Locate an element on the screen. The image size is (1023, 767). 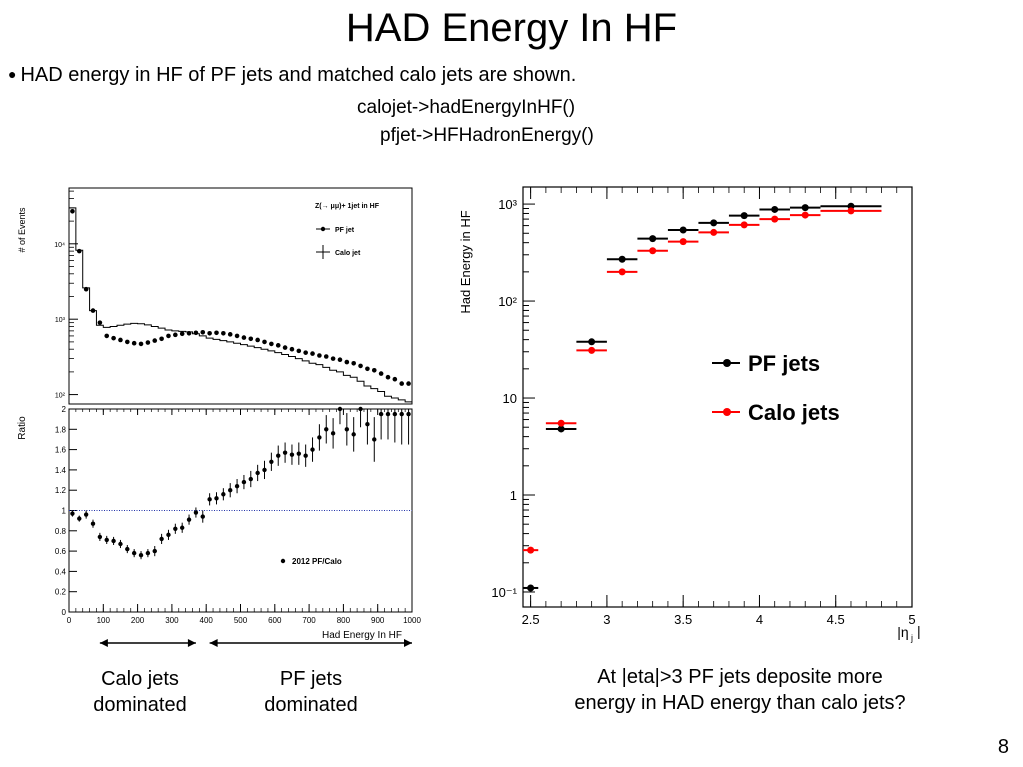
ratio-x-tick-label: 400 is located at coordinates (207, 620).